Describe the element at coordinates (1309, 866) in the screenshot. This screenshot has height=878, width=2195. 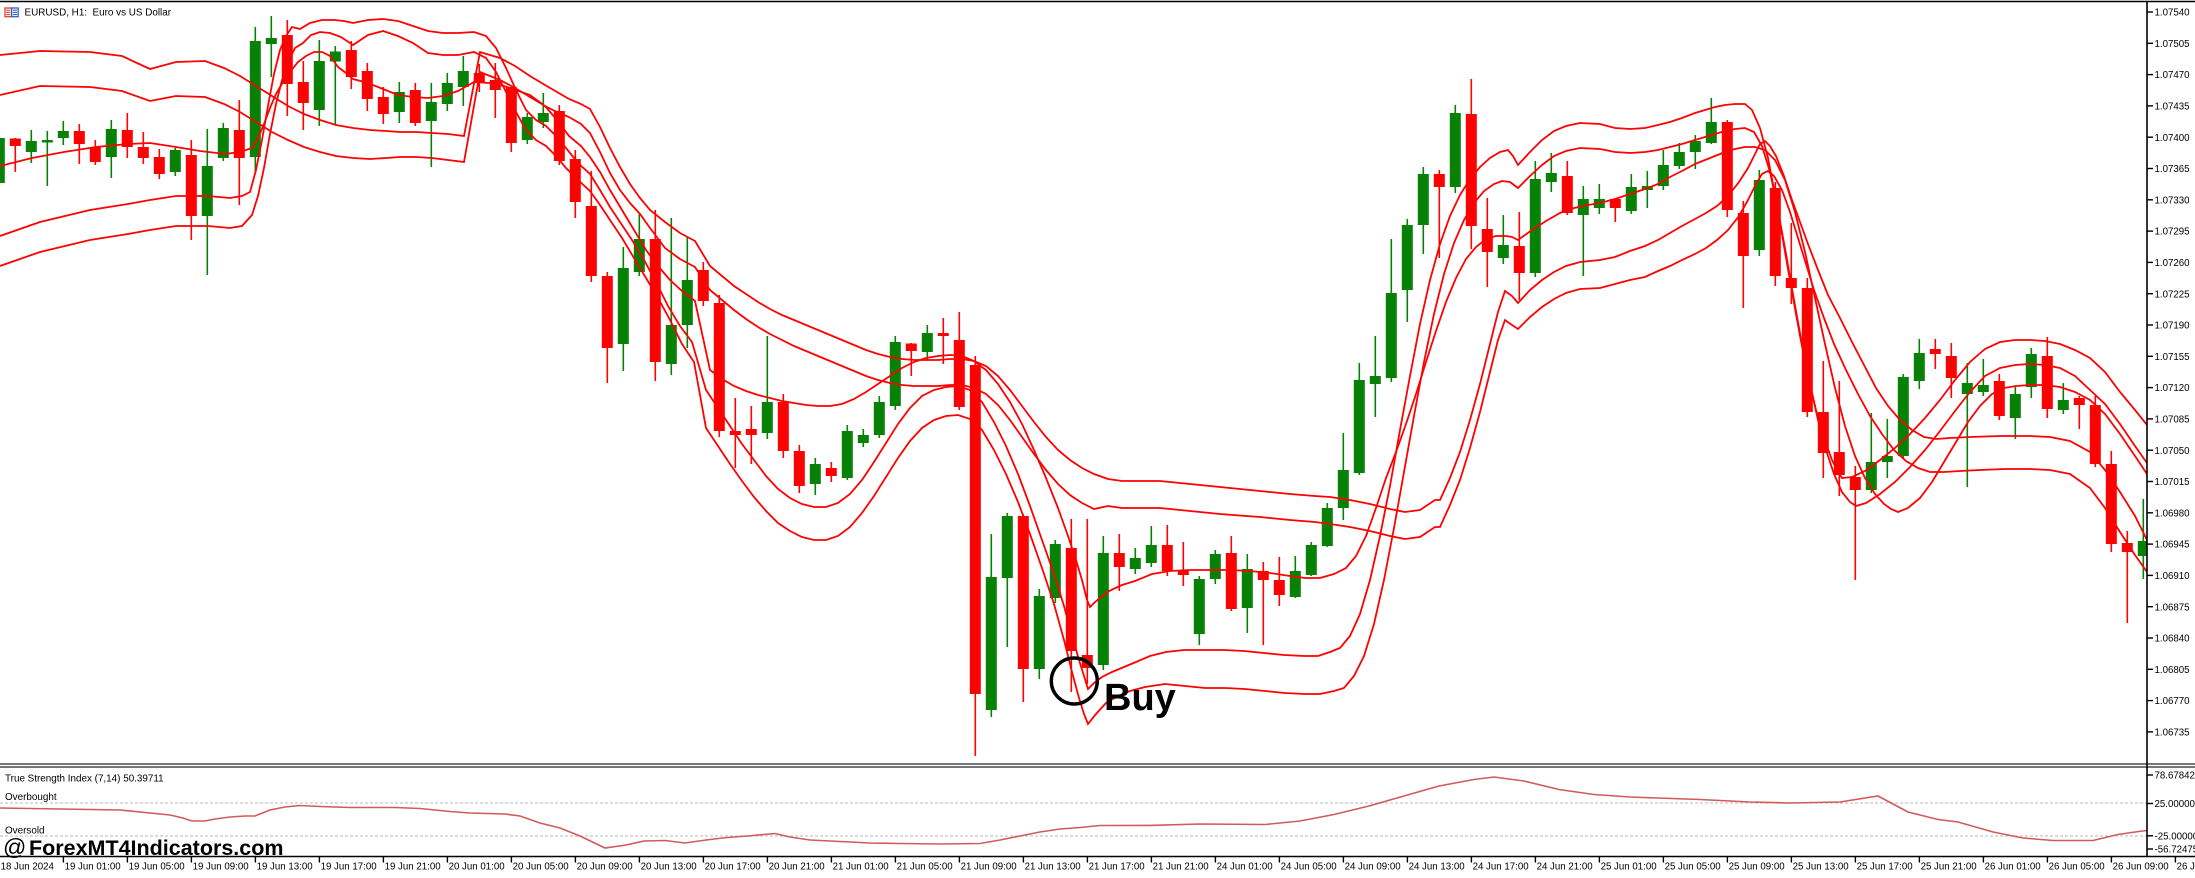
I see `svg-text: 24 Jun 05:00` at that location.